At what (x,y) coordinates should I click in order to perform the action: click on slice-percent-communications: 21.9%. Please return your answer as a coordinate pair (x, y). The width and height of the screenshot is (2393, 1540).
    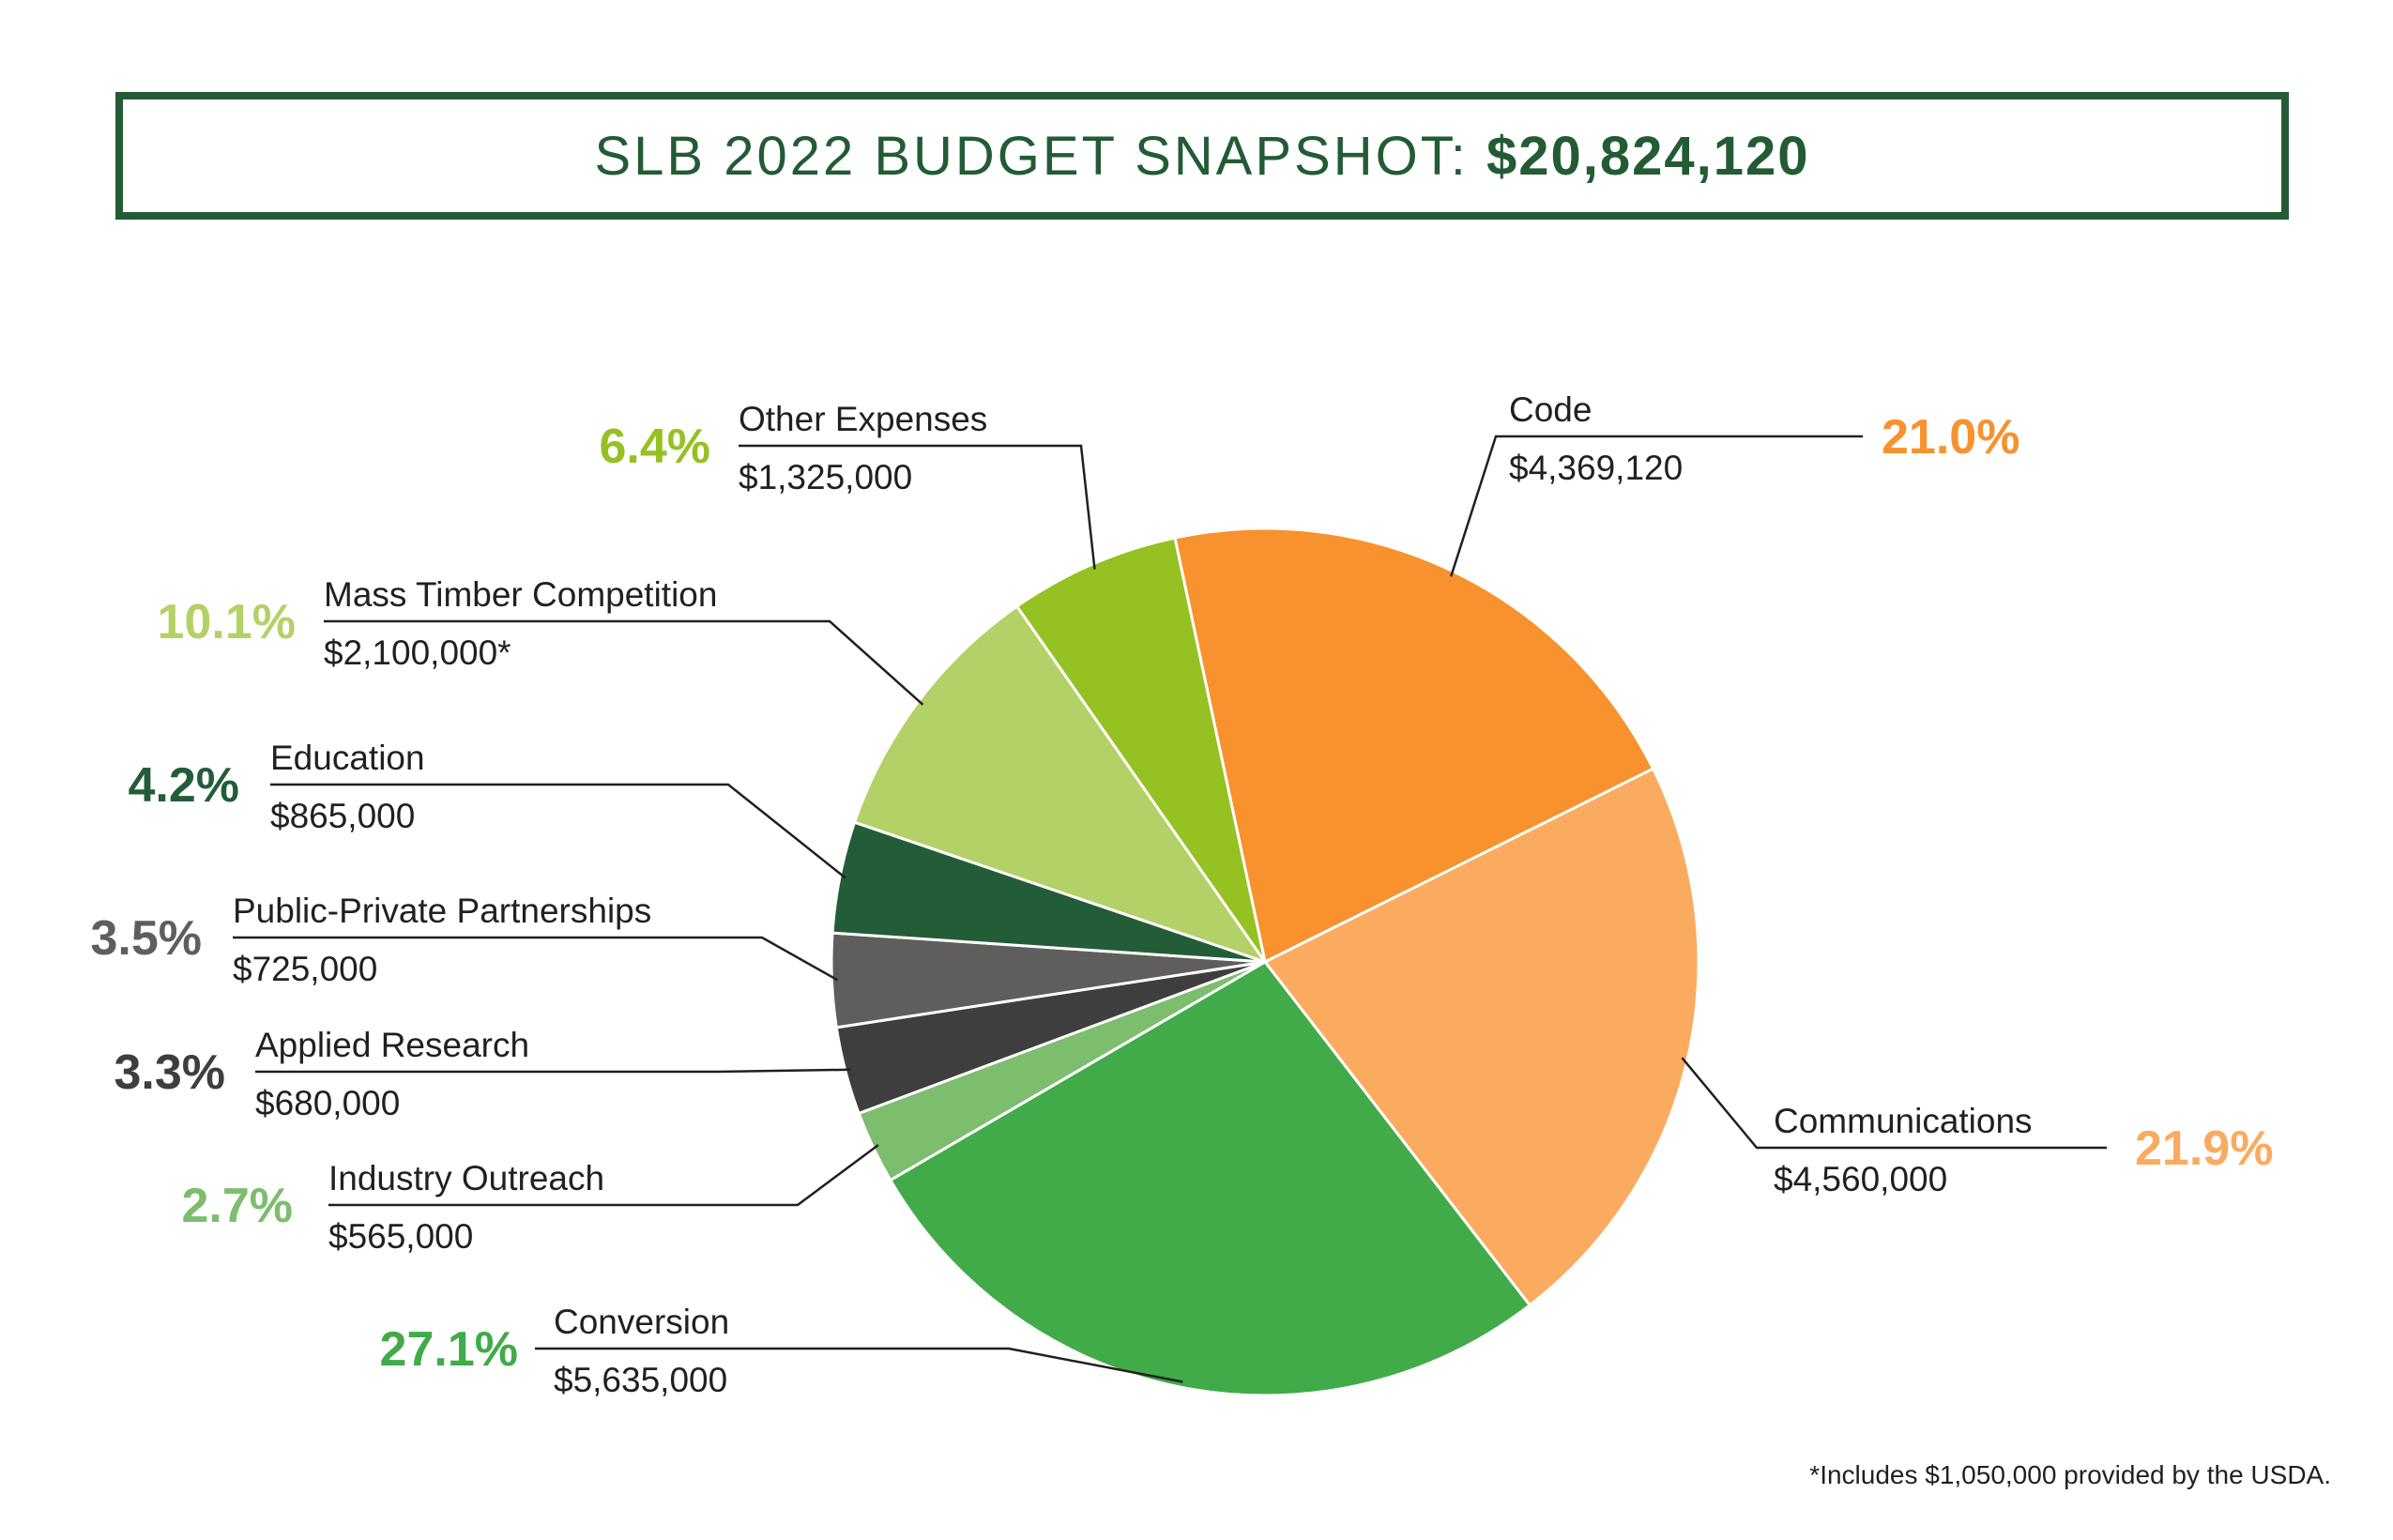
    Looking at the image, I should click on (2204, 1148).